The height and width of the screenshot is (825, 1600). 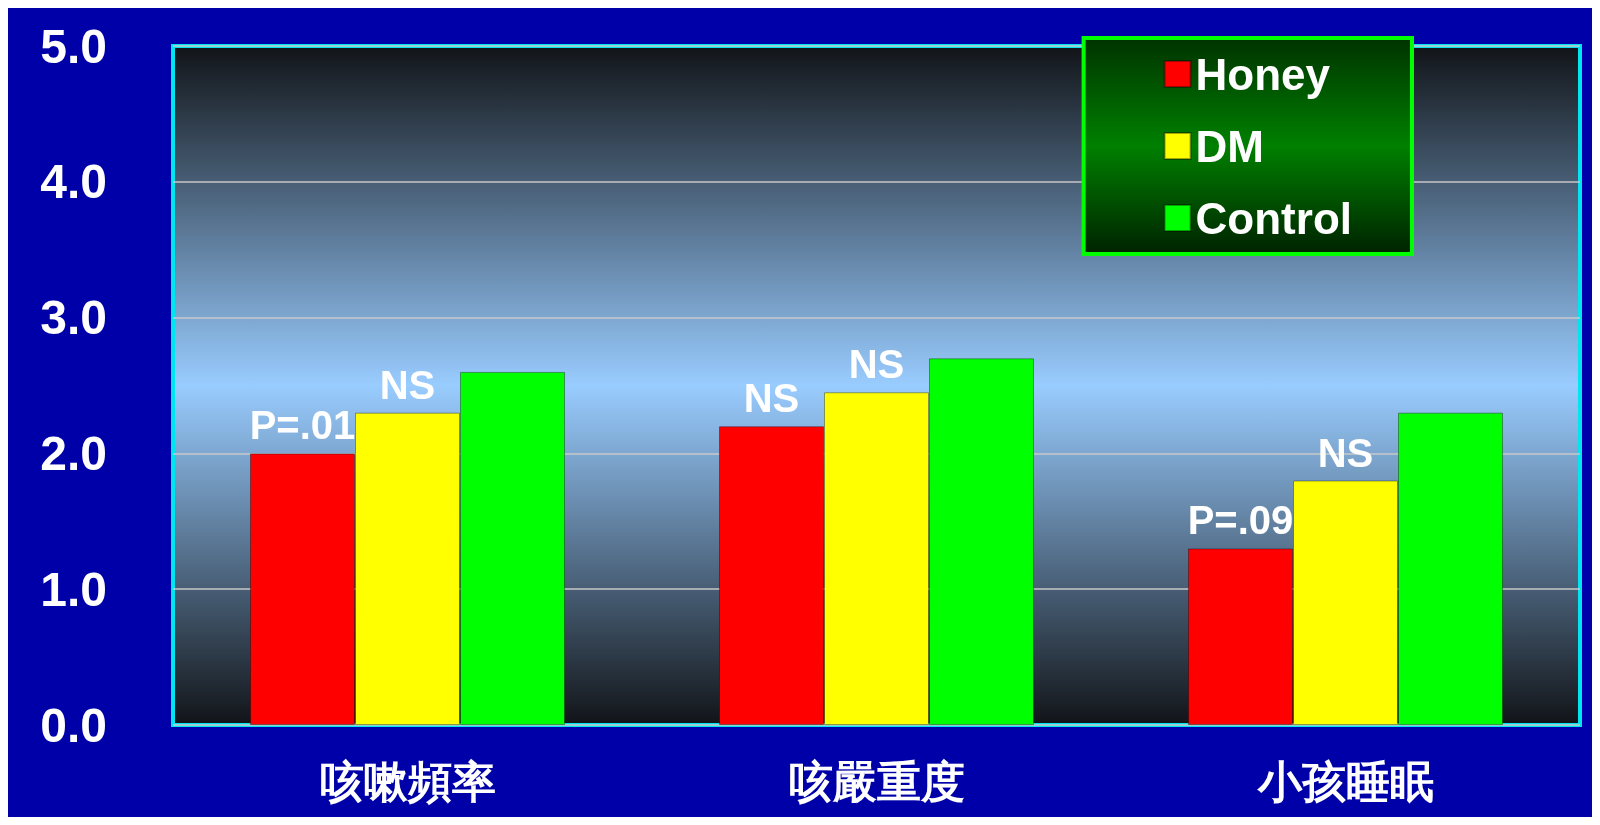 I want to click on x-tick-label: 咳嗽頻率, so click(x=407, y=781).